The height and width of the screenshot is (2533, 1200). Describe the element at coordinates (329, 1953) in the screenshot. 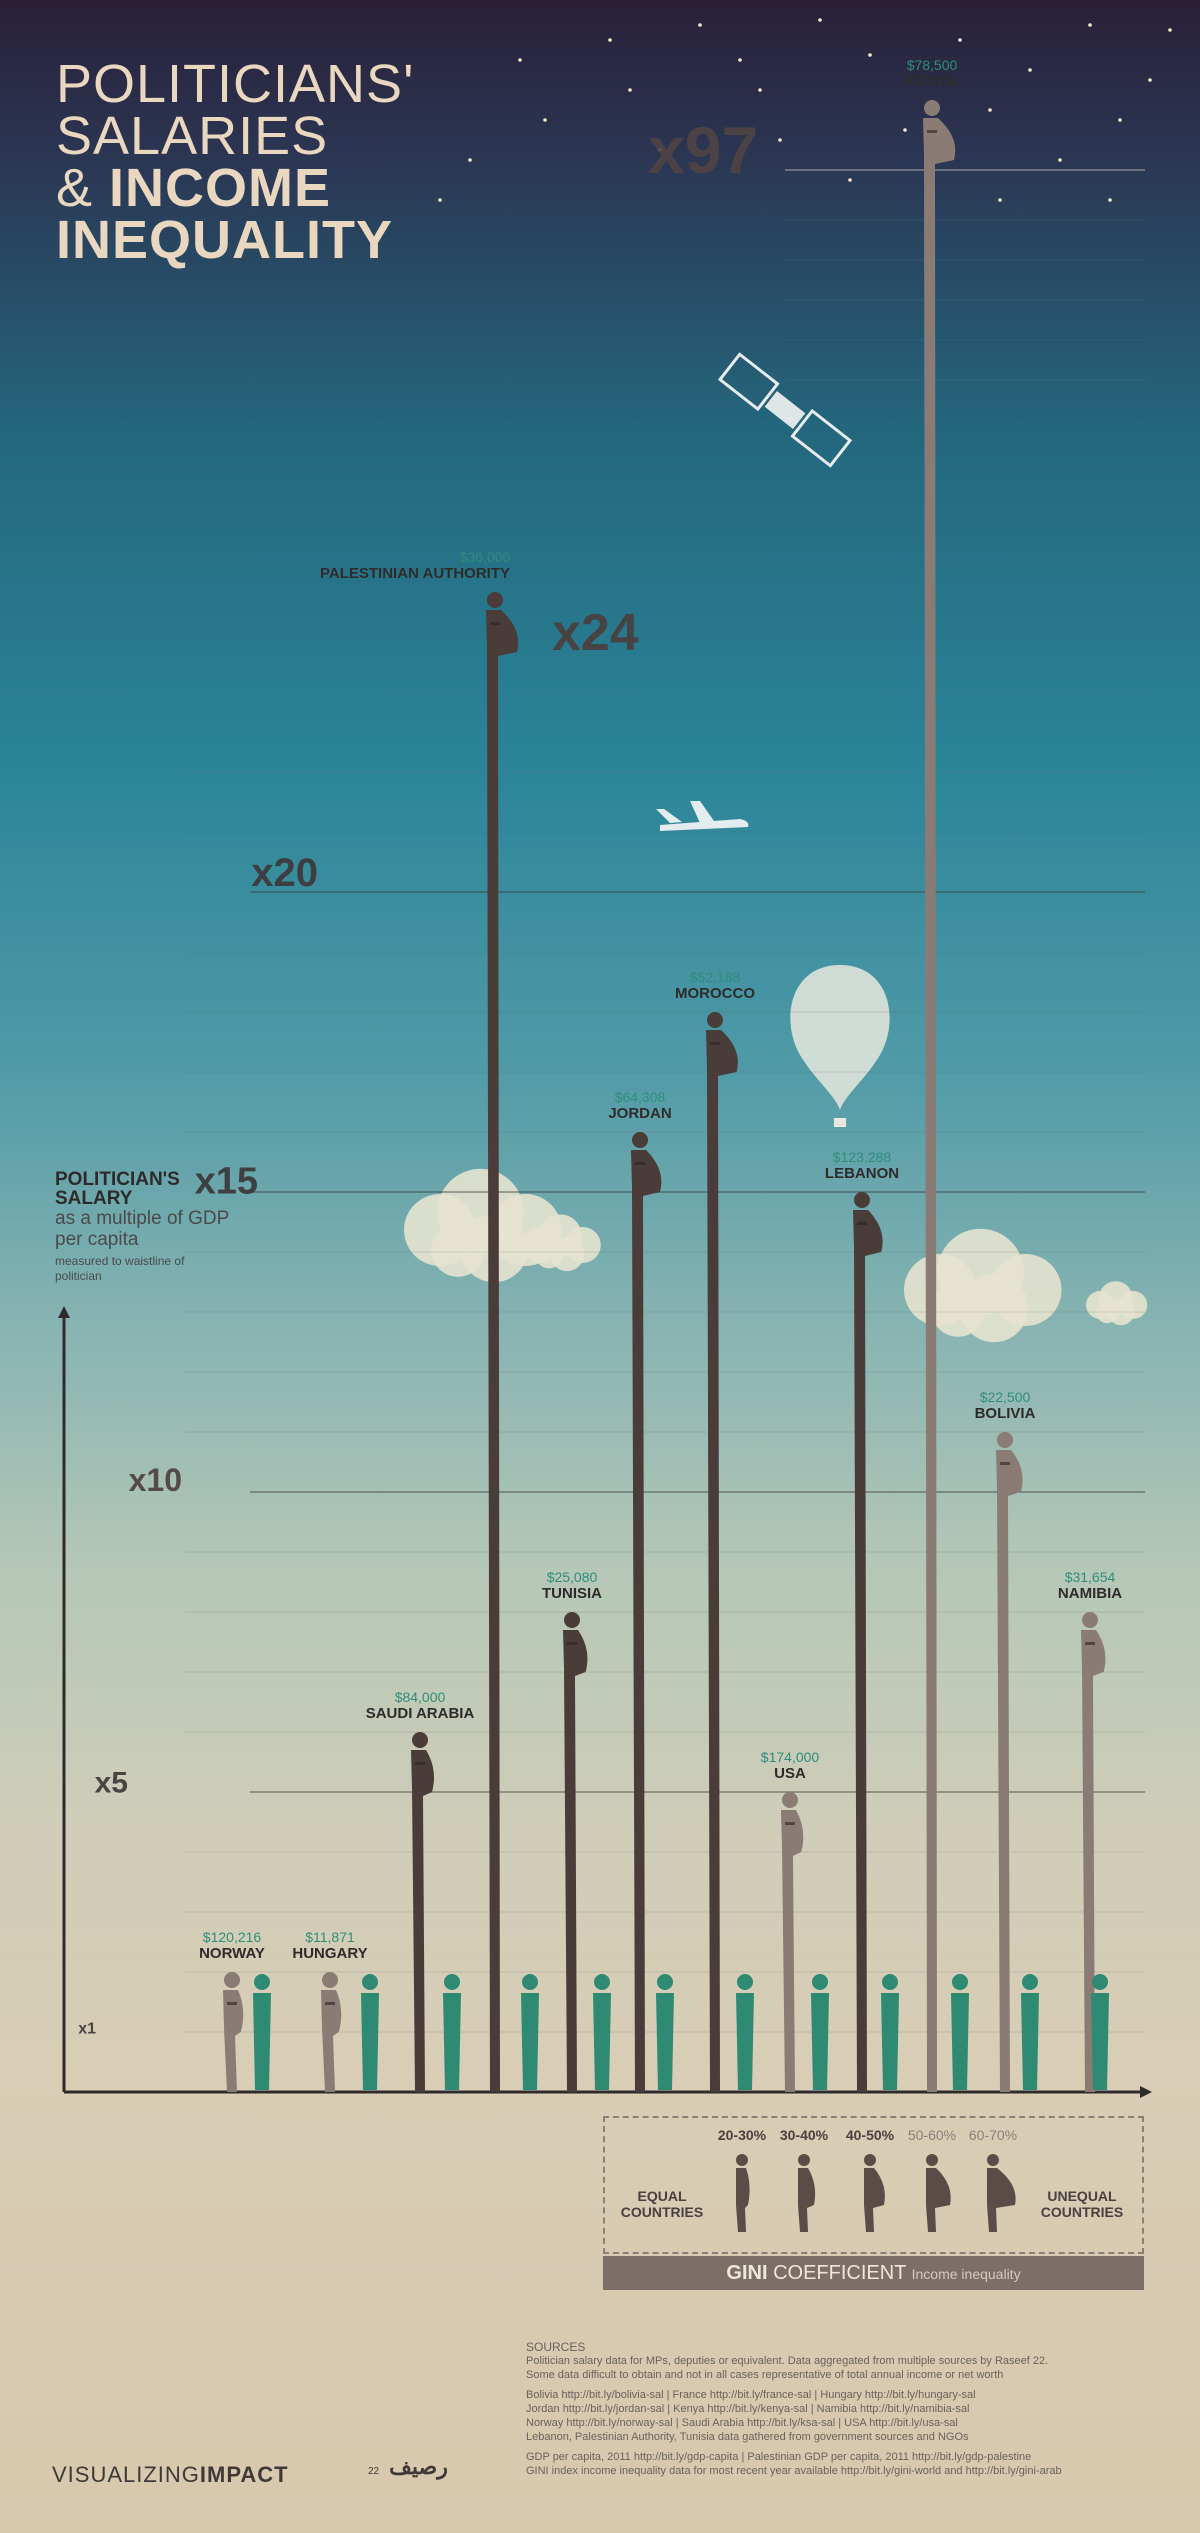

I see `country-label: HUNGARY` at that location.